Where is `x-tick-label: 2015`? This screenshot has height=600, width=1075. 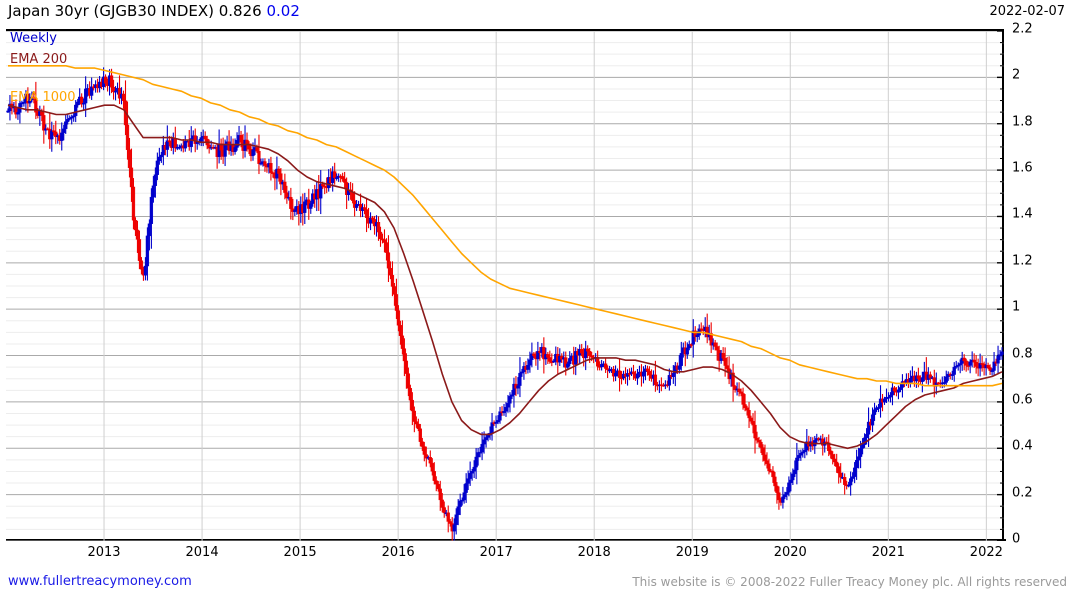
x-tick-label: 2015 is located at coordinates (300, 552).